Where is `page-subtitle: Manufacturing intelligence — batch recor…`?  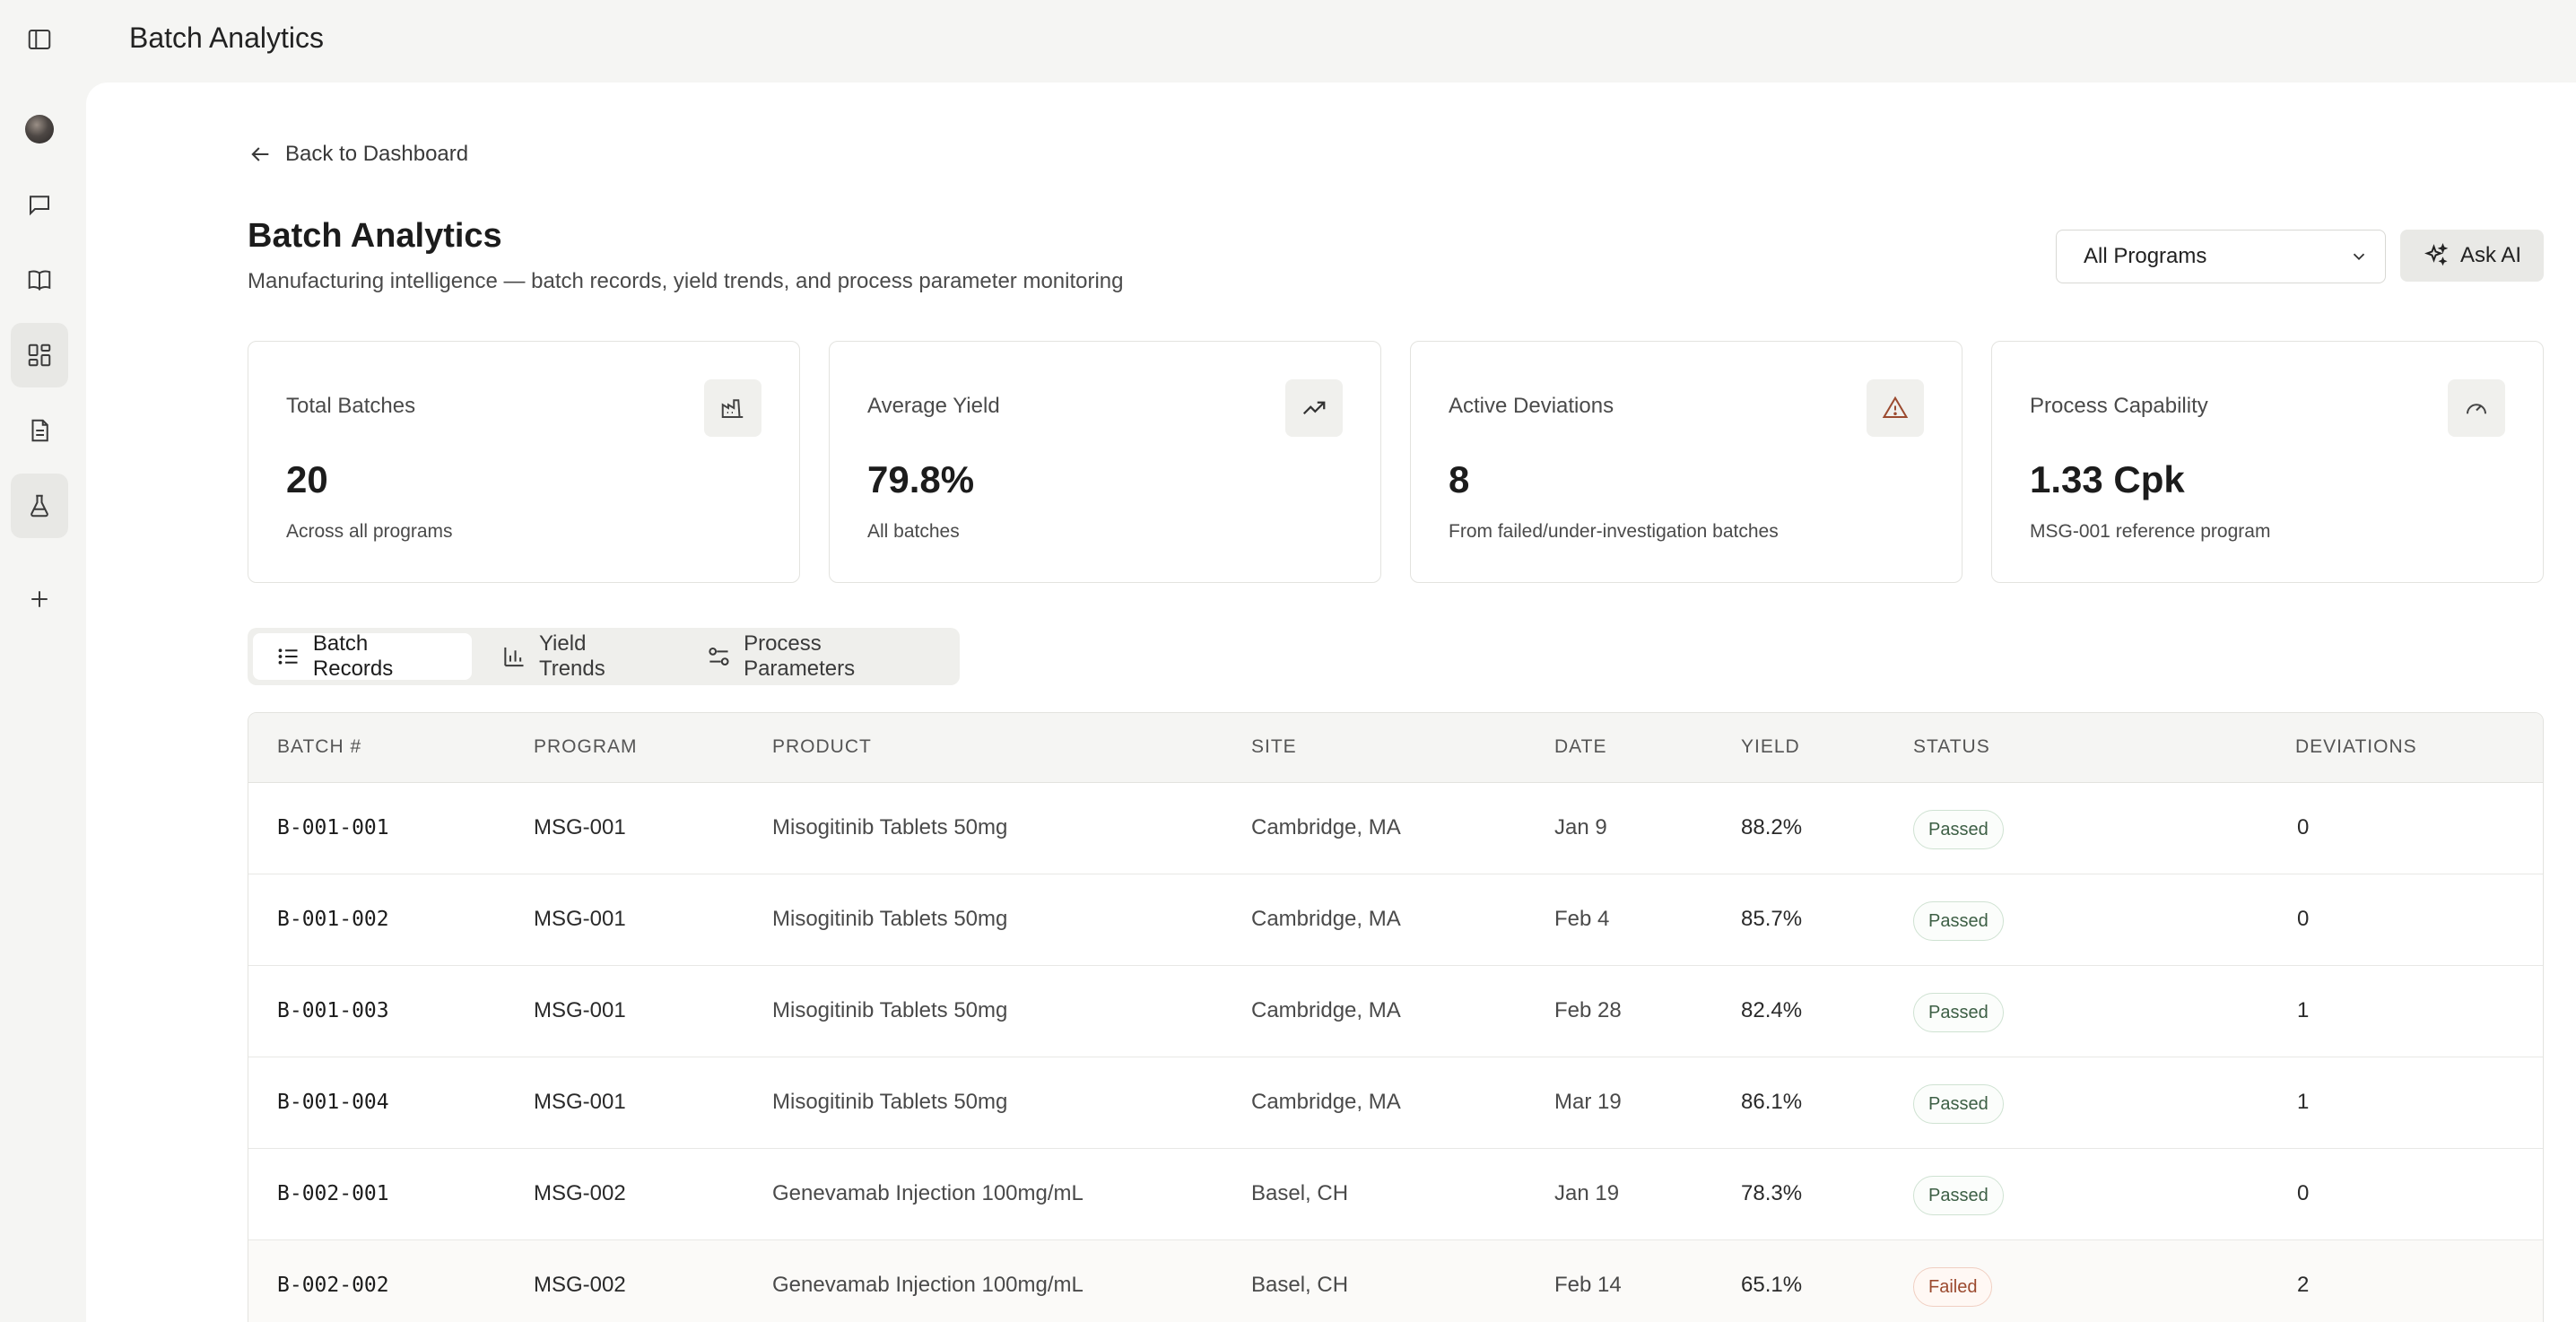
page-subtitle: Manufacturing intelligence — batch recor… is located at coordinates (686, 281).